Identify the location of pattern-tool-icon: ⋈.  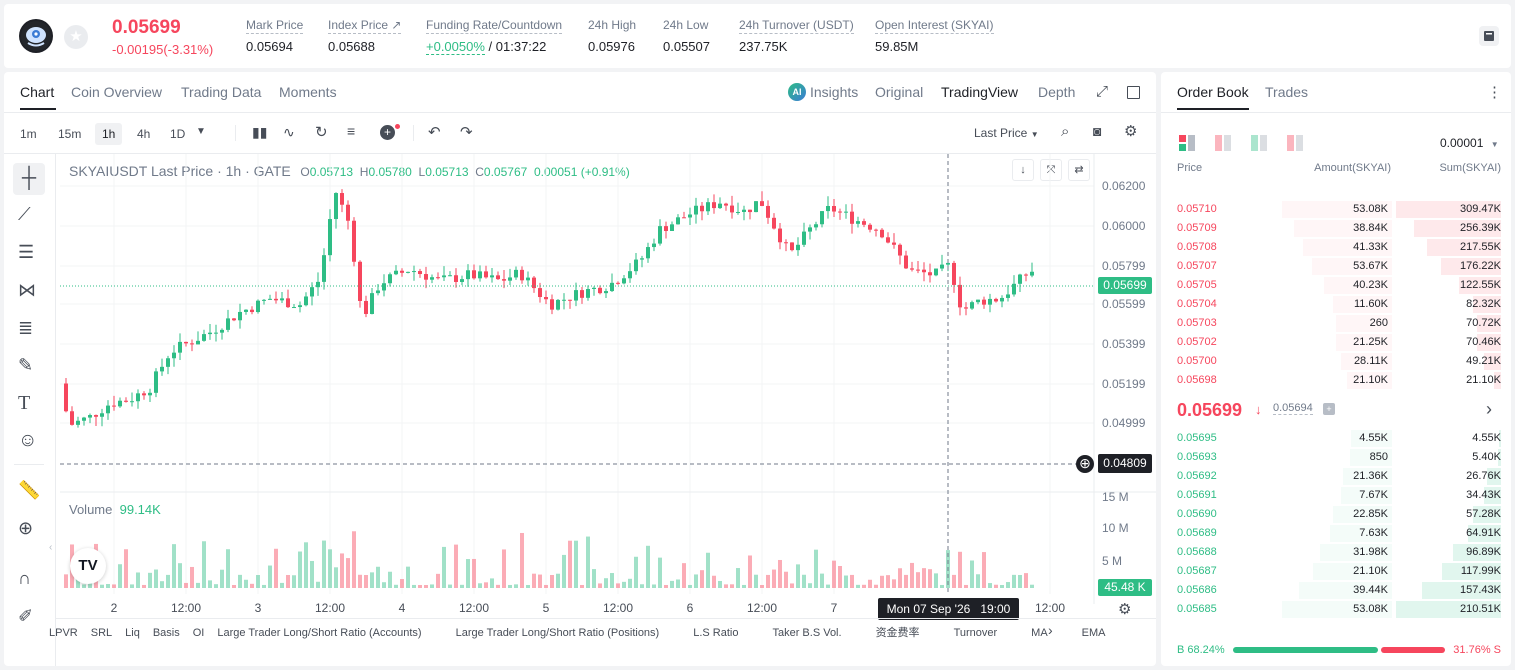
(27, 290).